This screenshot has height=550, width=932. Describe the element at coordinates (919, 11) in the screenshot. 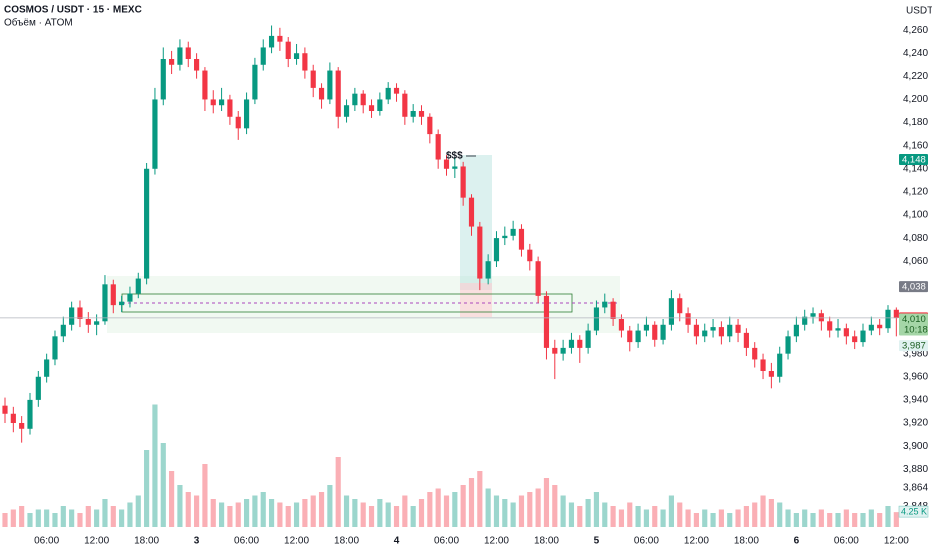

I see `axis-unit: USDT` at that location.